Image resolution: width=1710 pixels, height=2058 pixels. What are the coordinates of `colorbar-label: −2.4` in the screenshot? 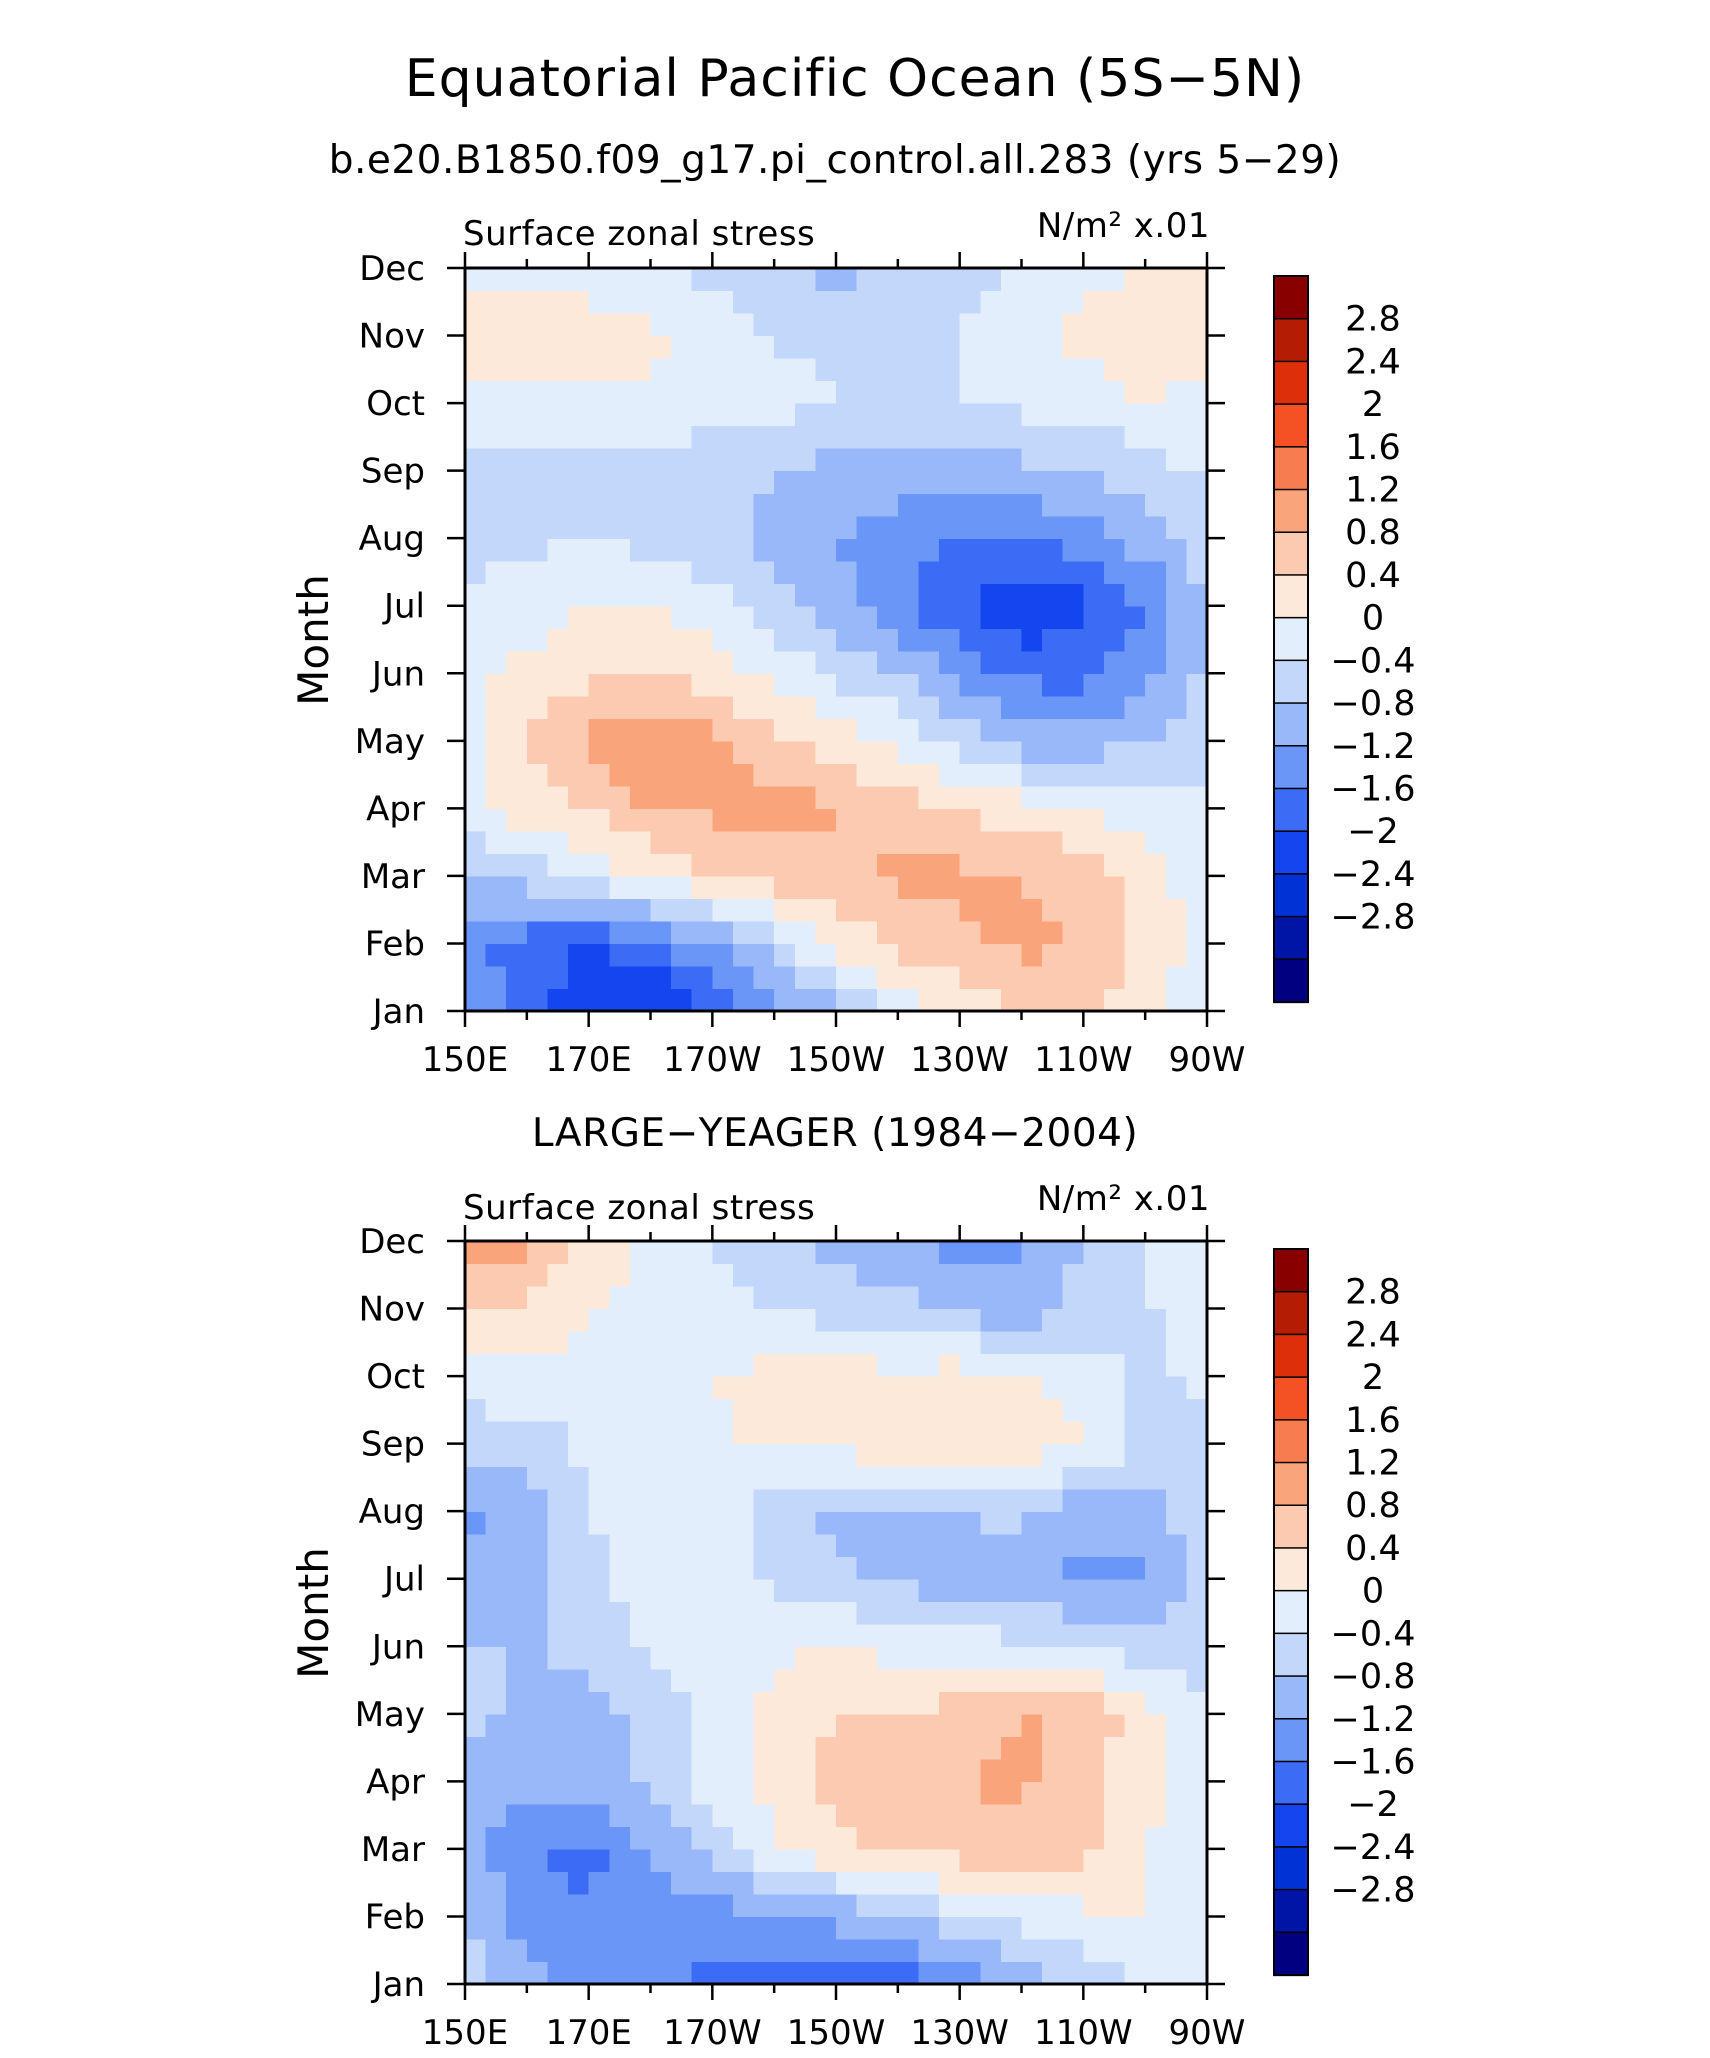 It's located at (1373, 1848).